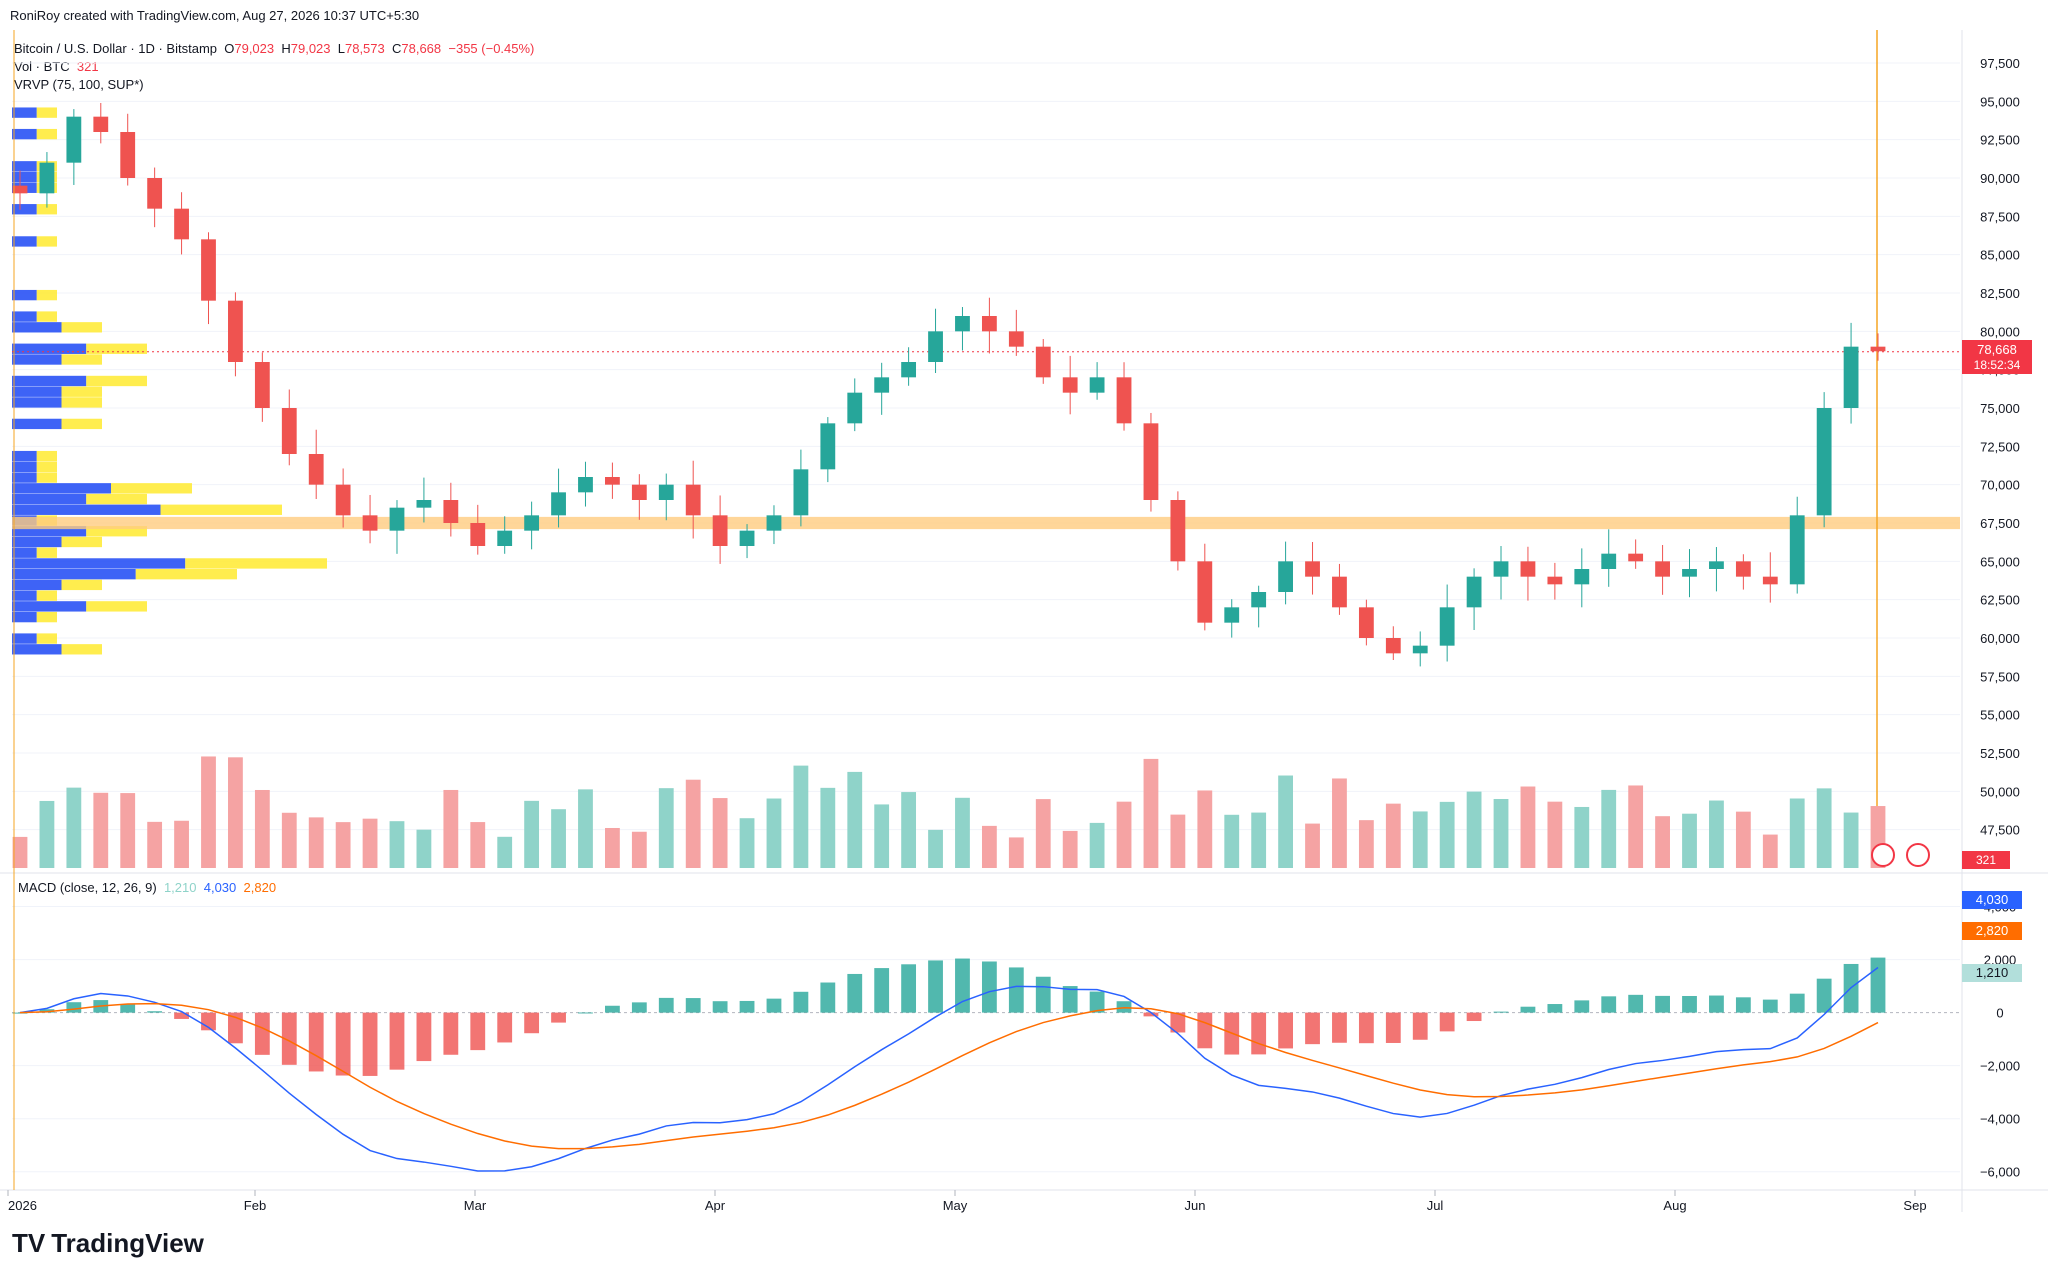  Describe the element at coordinates (1986, 860) in the screenshot. I see `volume-badge: 321` at that location.